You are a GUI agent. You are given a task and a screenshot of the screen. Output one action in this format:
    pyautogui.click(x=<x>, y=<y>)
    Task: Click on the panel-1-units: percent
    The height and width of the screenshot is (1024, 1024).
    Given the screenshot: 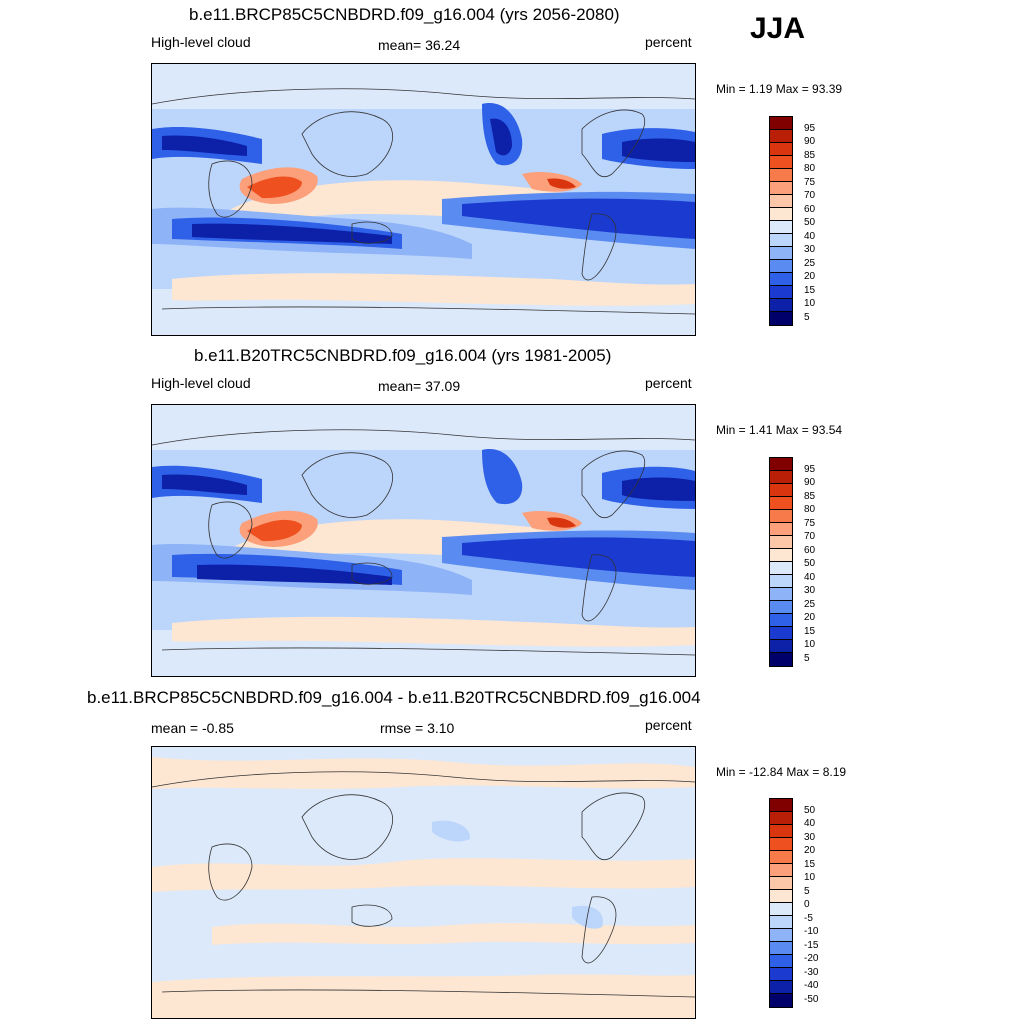 What is the action you would take?
    pyautogui.click(x=668, y=42)
    